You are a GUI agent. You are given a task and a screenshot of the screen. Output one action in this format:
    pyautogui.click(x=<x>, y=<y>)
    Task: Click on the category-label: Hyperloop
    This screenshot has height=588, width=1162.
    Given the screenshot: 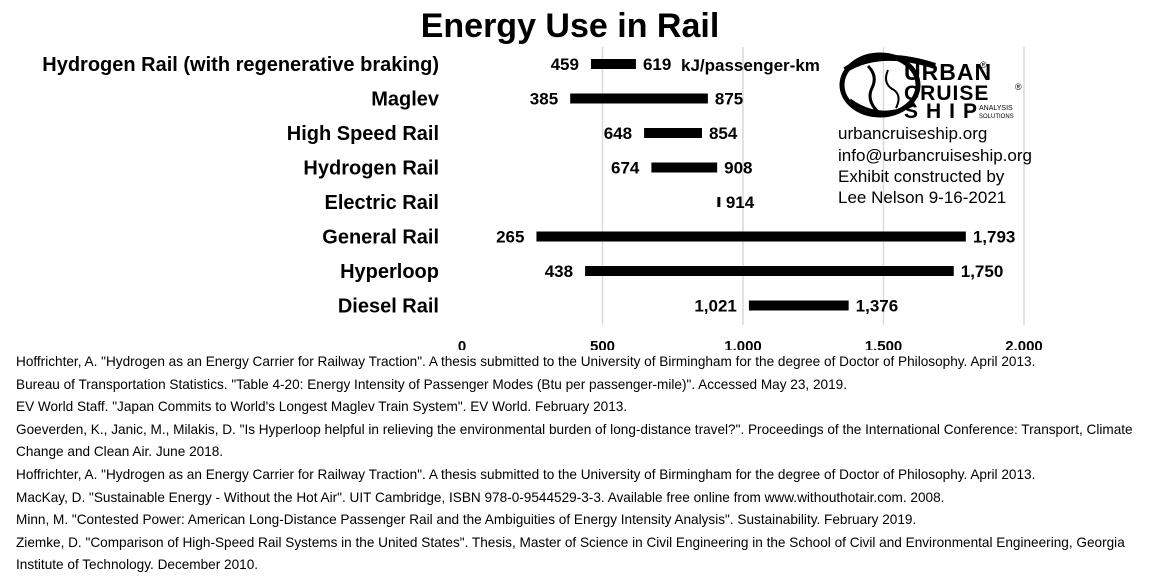 What is the action you would take?
    pyautogui.click(x=389, y=272)
    